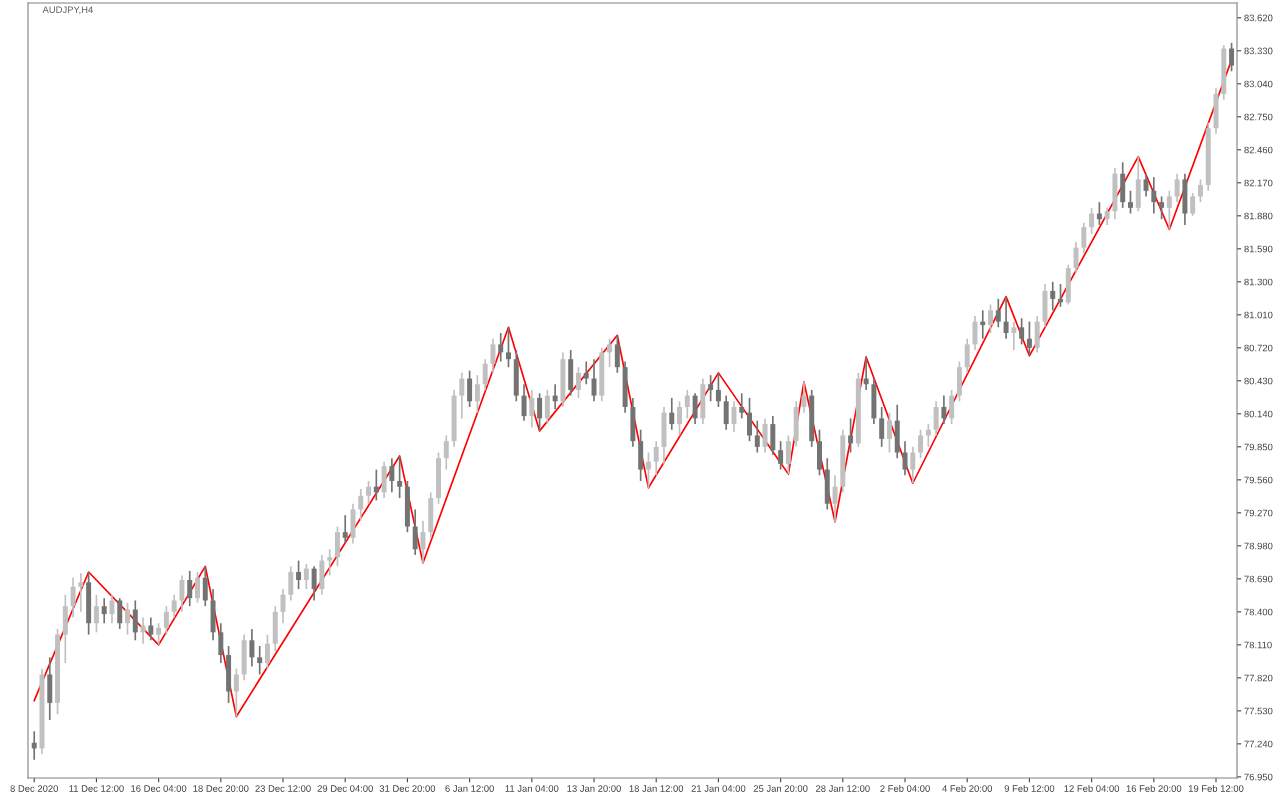  I want to click on y-tick-label: 79.270, so click(1258, 513).